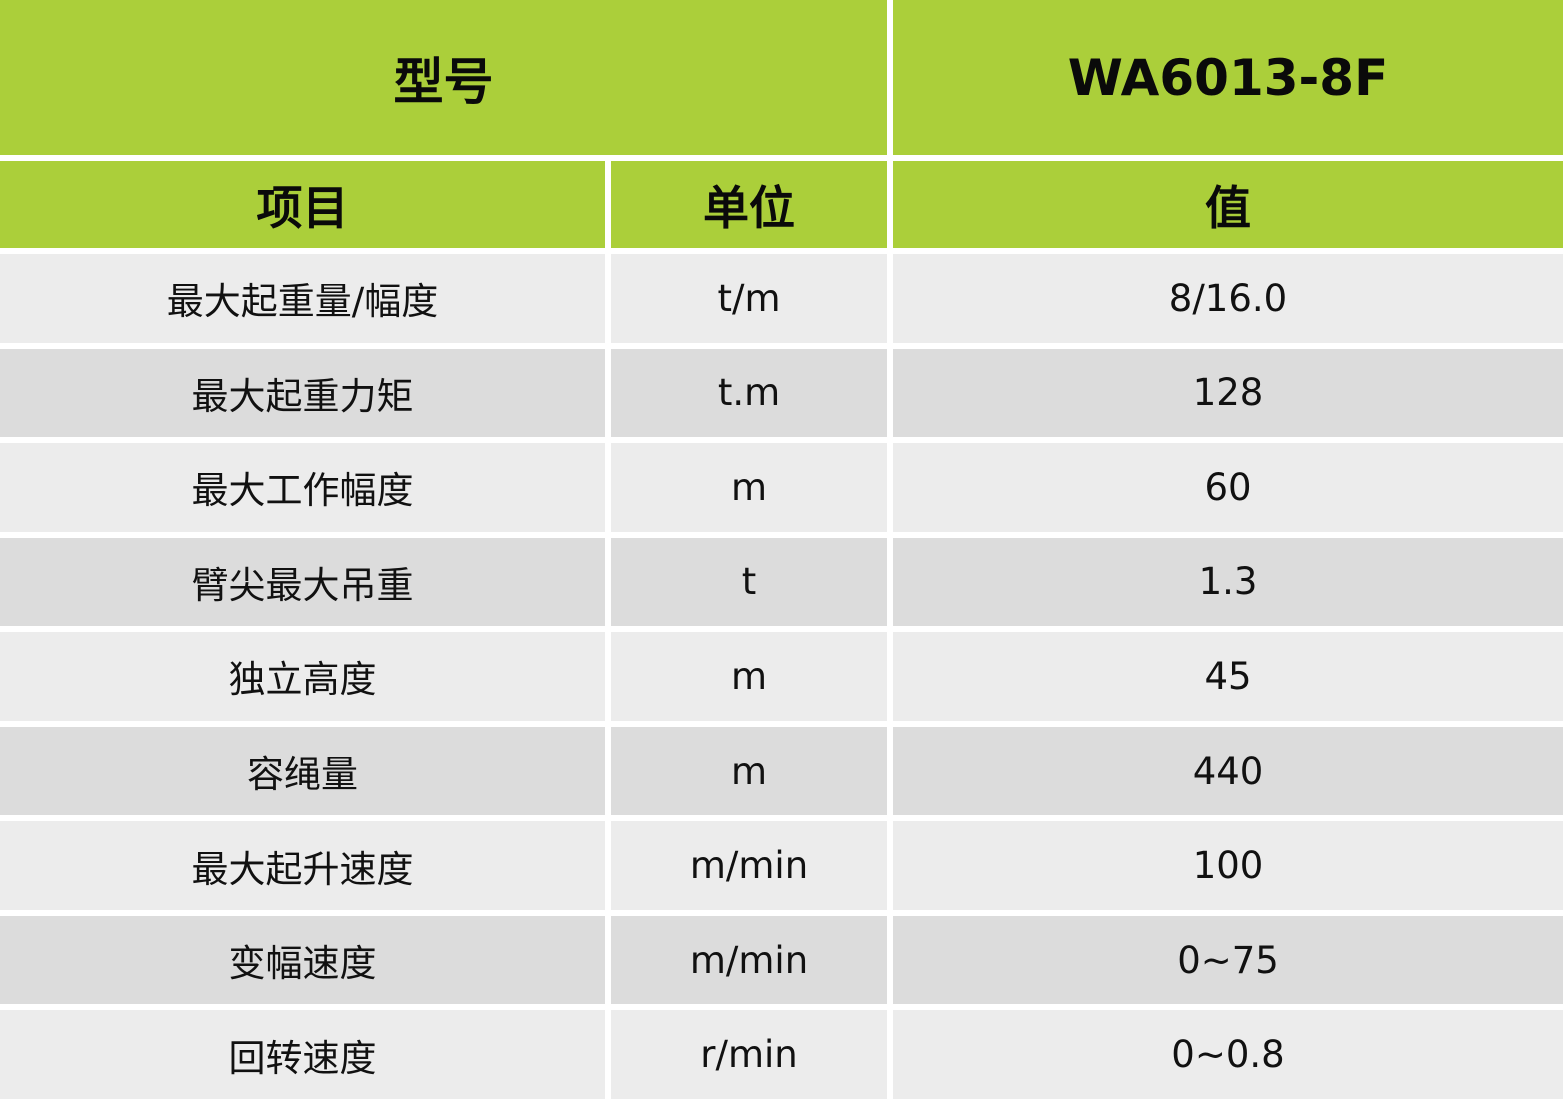 Image resolution: width=1563 pixels, height=1099 pixels. I want to click on column-header-unit: 单位, so click(749, 204).